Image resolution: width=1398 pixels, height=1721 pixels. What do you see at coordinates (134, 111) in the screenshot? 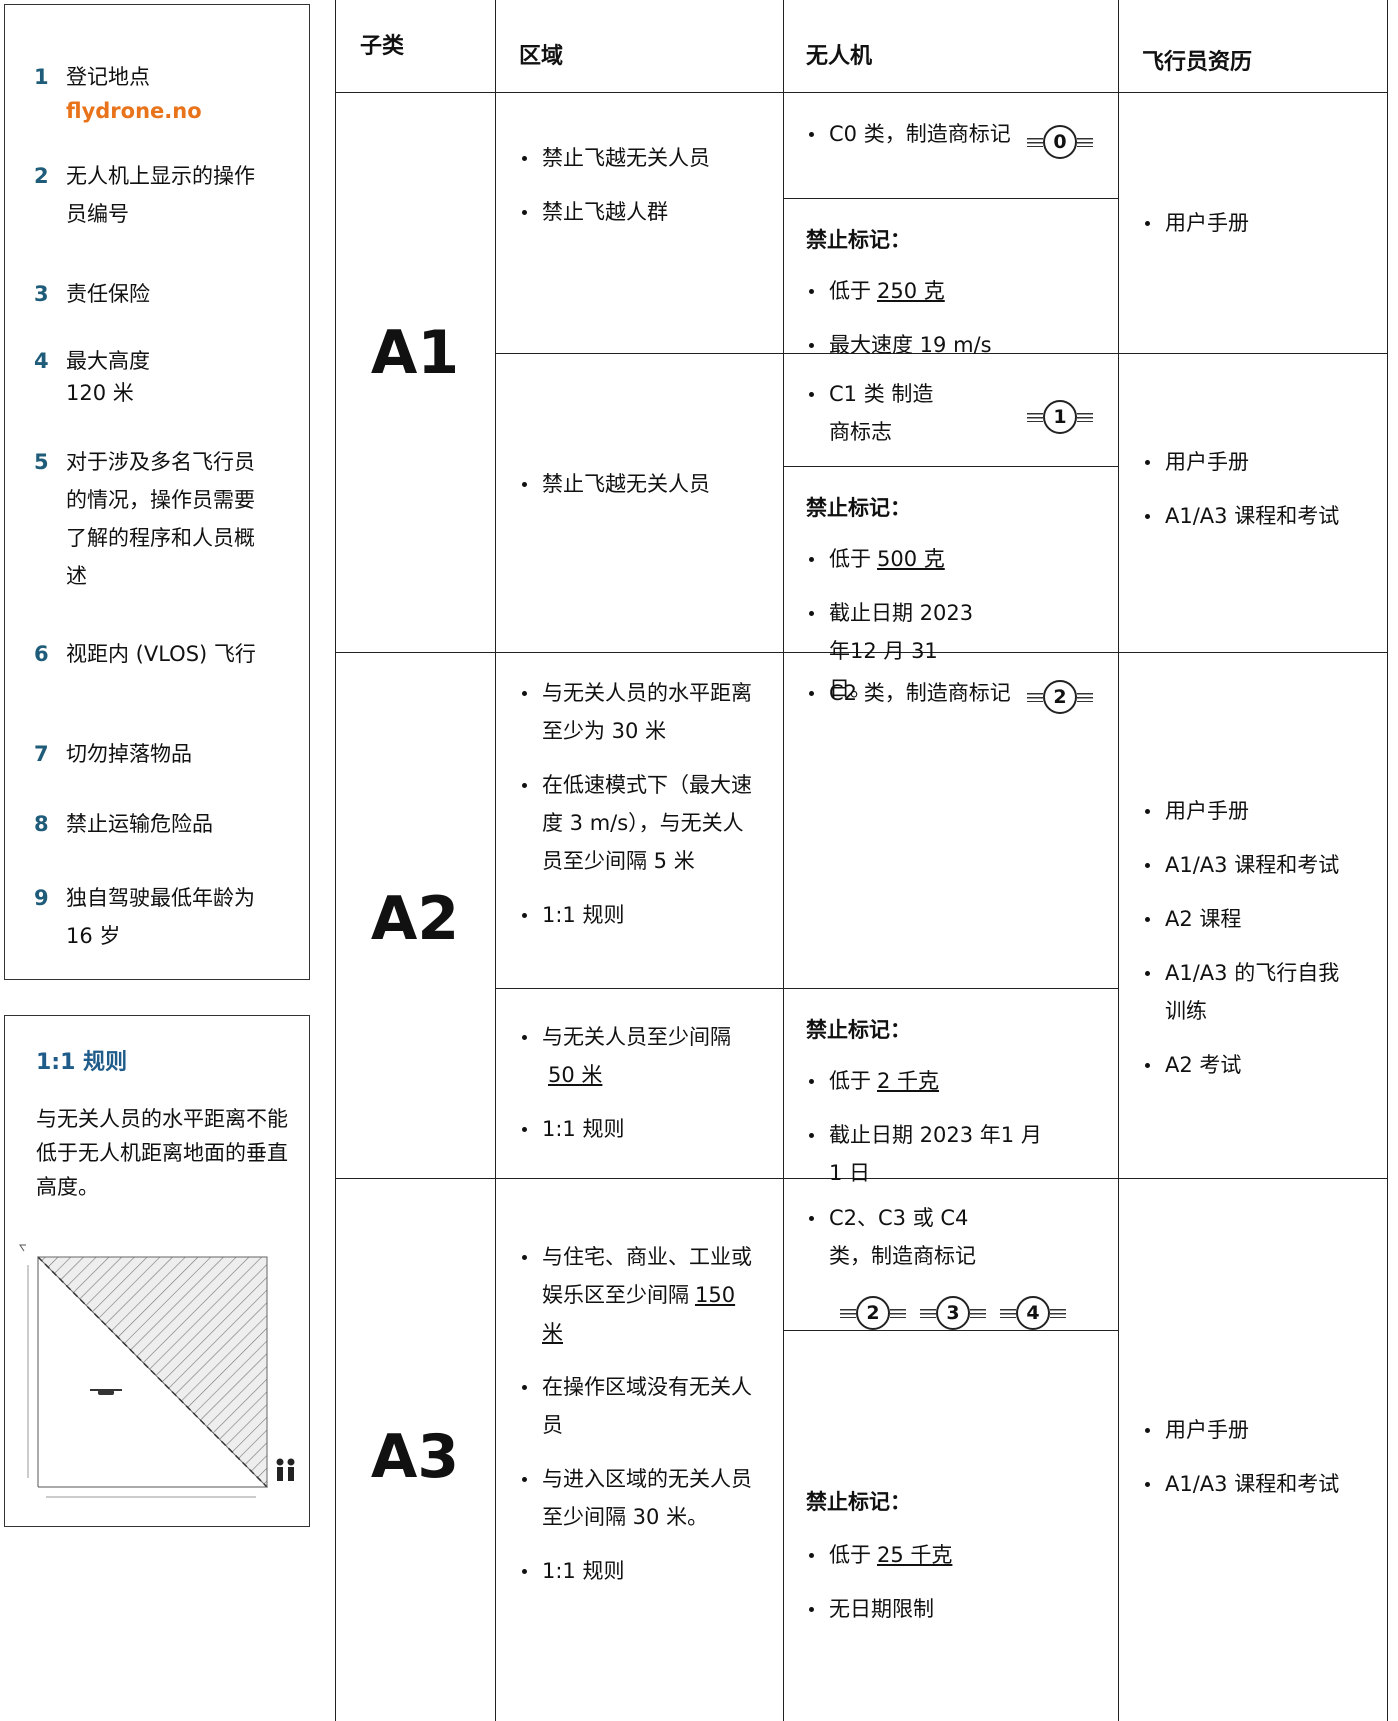
I see `item-link: flydrone.no` at bounding box center [134, 111].